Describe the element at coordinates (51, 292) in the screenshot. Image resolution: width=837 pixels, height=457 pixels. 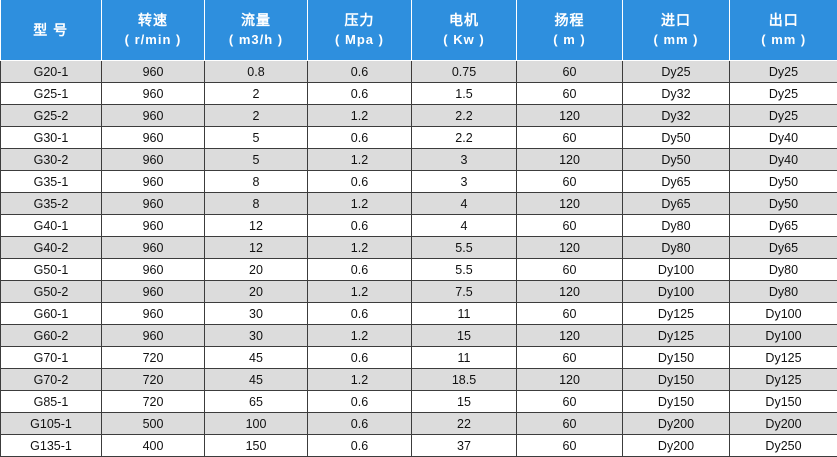
I see `table-cell: G50-2` at that location.